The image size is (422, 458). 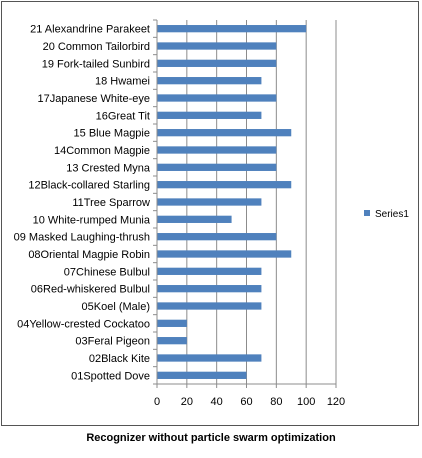 What do you see at coordinates (122, 82) in the screenshot?
I see `category-label: 18 Hwamei` at bounding box center [122, 82].